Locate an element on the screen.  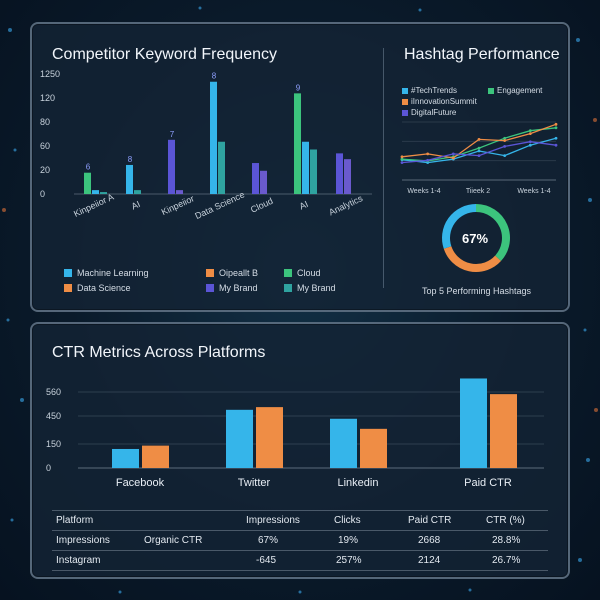
table-cell: 28.8% is located at coordinates (506, 540).